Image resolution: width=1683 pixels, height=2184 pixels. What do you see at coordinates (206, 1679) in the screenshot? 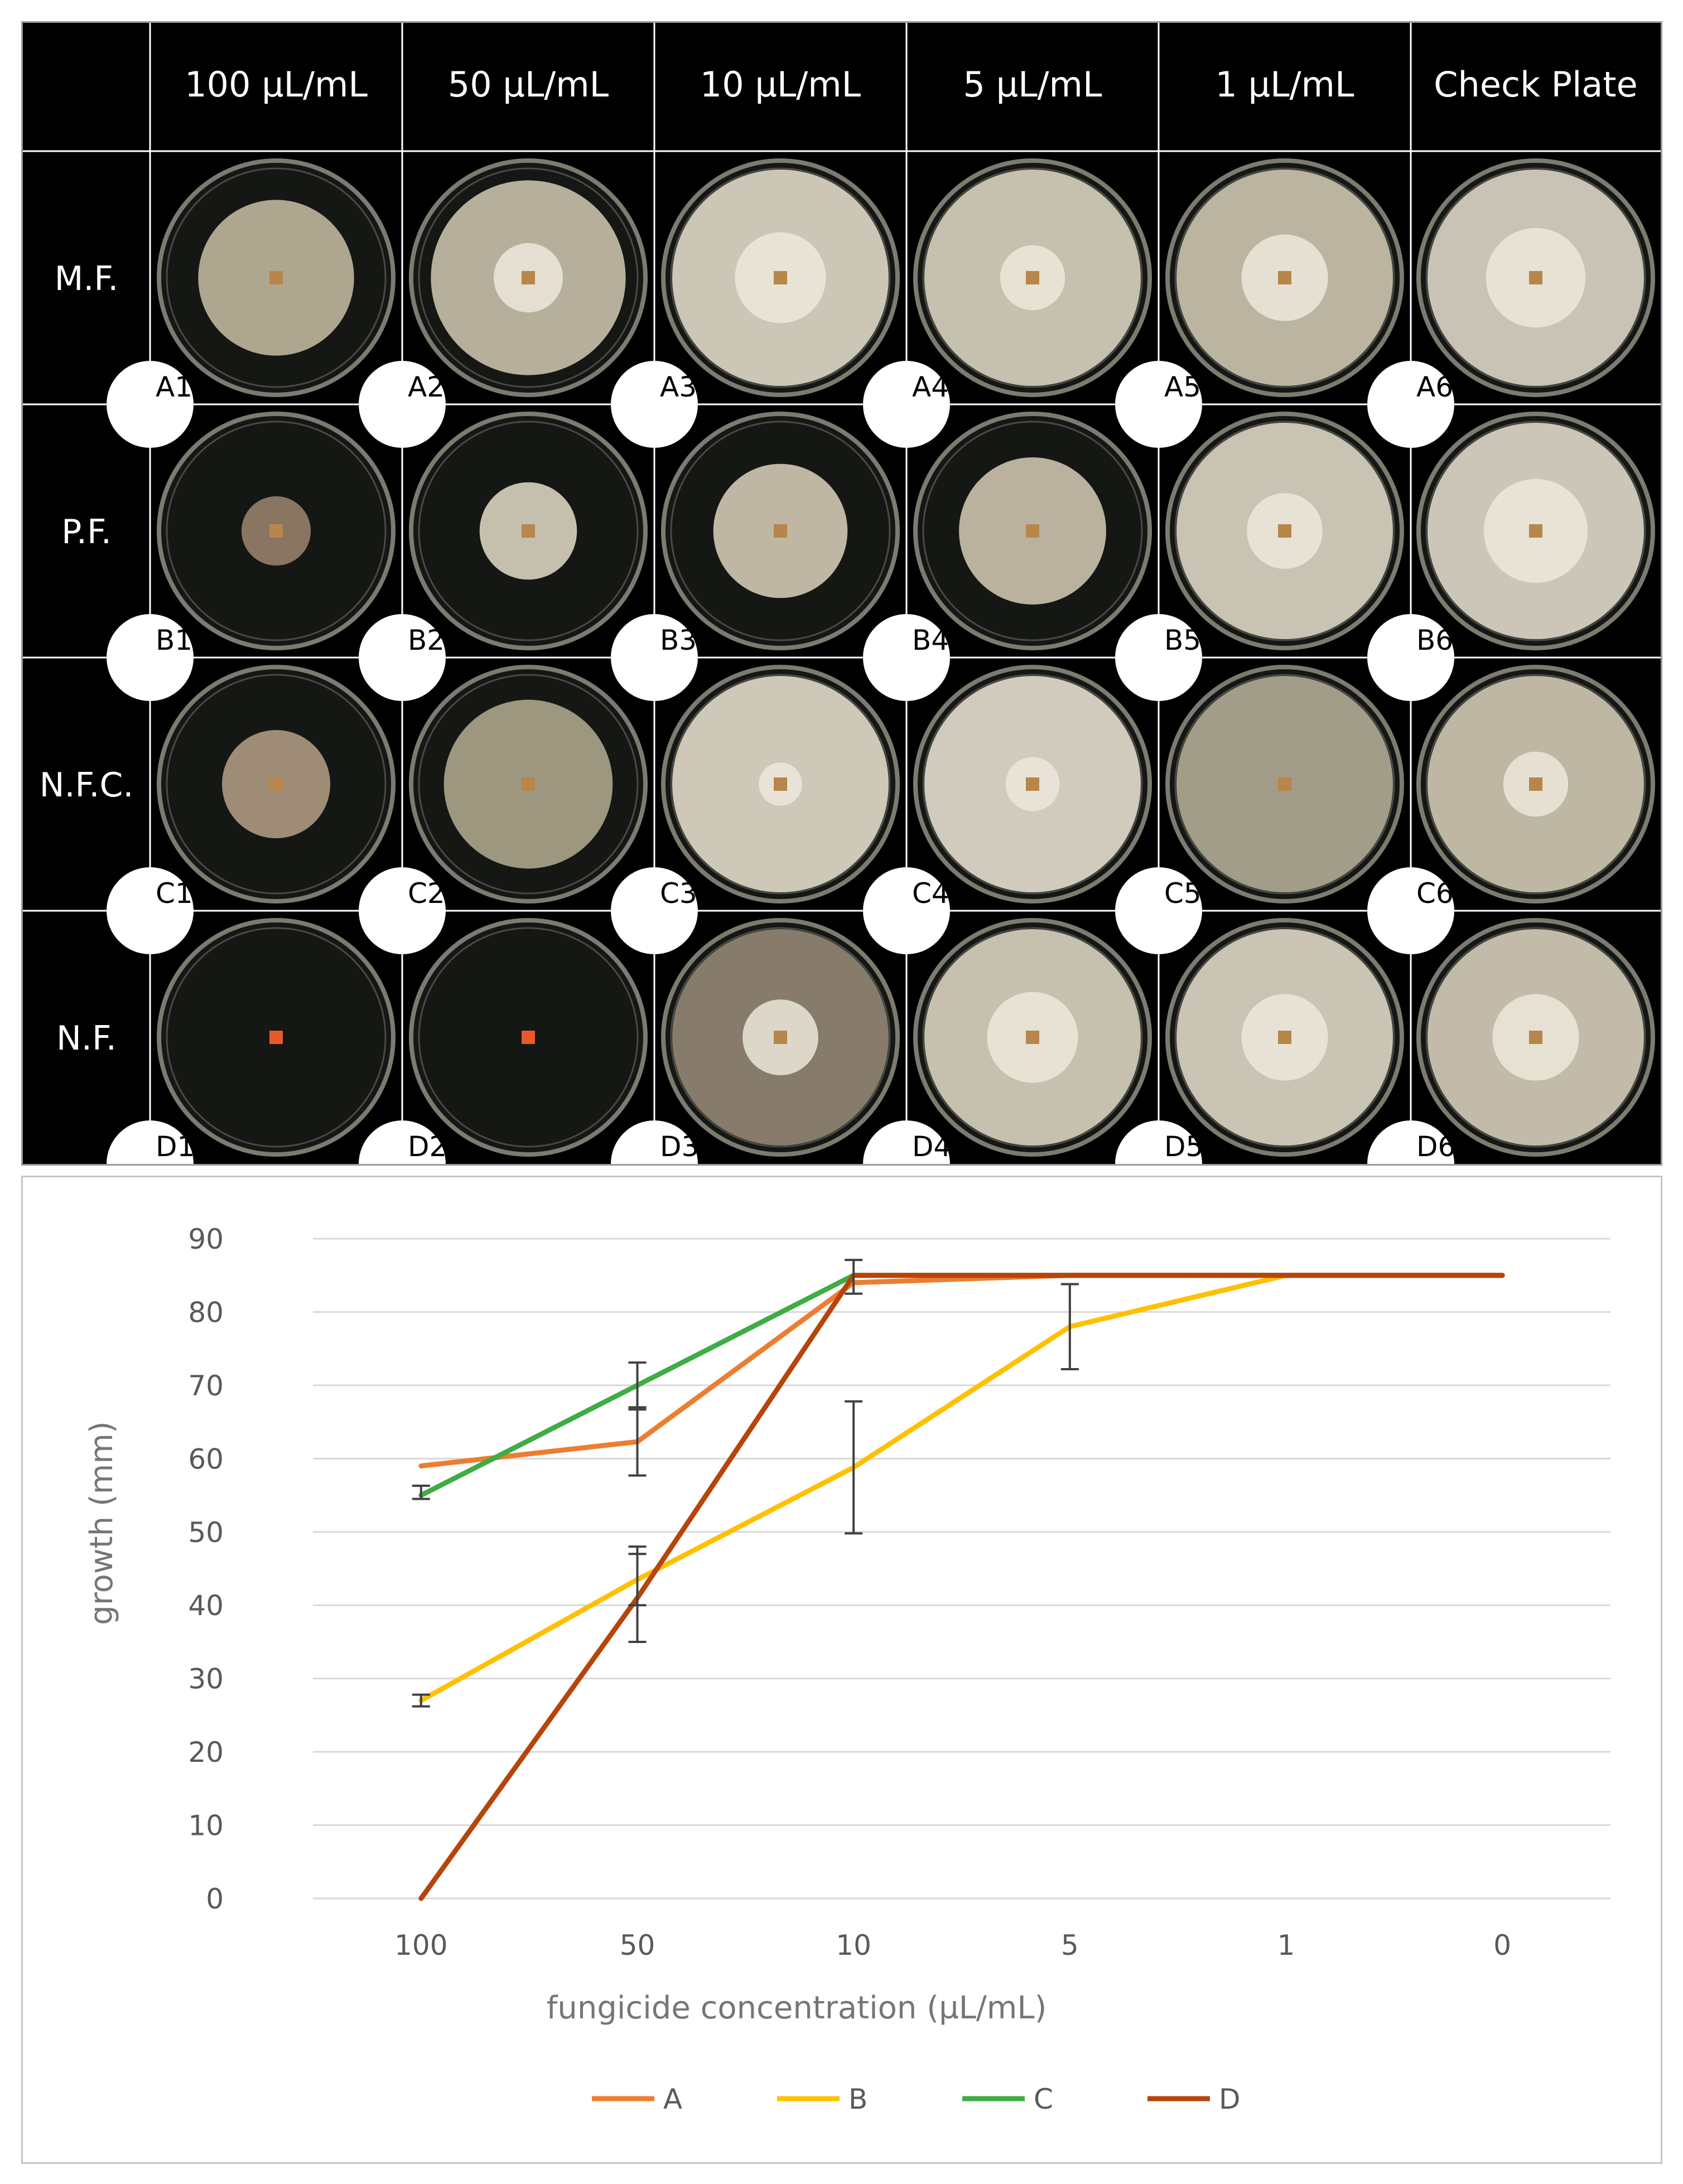
I see `y-tick-label: 30` at bounding box center [206, 1679].